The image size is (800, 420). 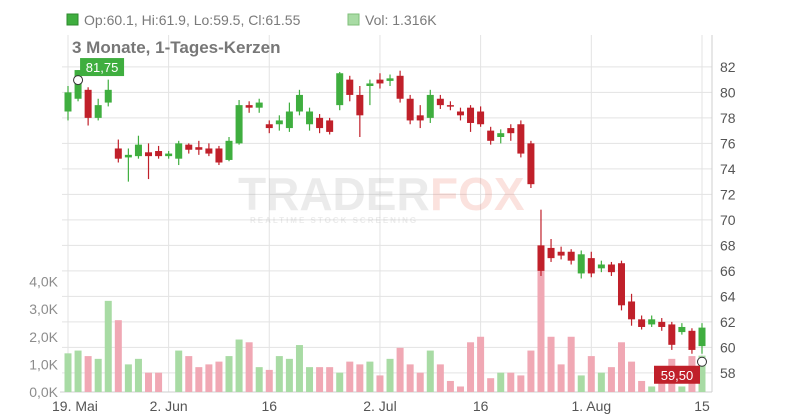 What do you see at coordinates (728, 194) in the screenshot?
I see `price-tick-label: 72` at bounding box center [728, 194].